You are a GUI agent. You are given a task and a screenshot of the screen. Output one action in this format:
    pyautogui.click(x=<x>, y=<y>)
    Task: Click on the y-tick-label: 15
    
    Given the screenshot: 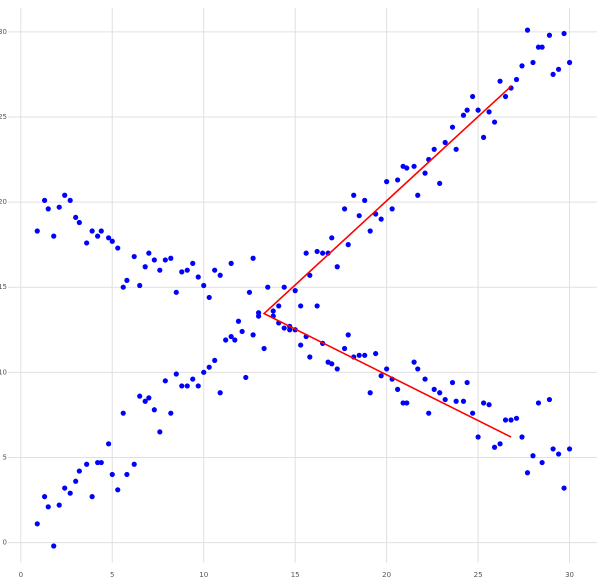 What is the action you would take?
    pyautogui.click(x=3, y=287)
    